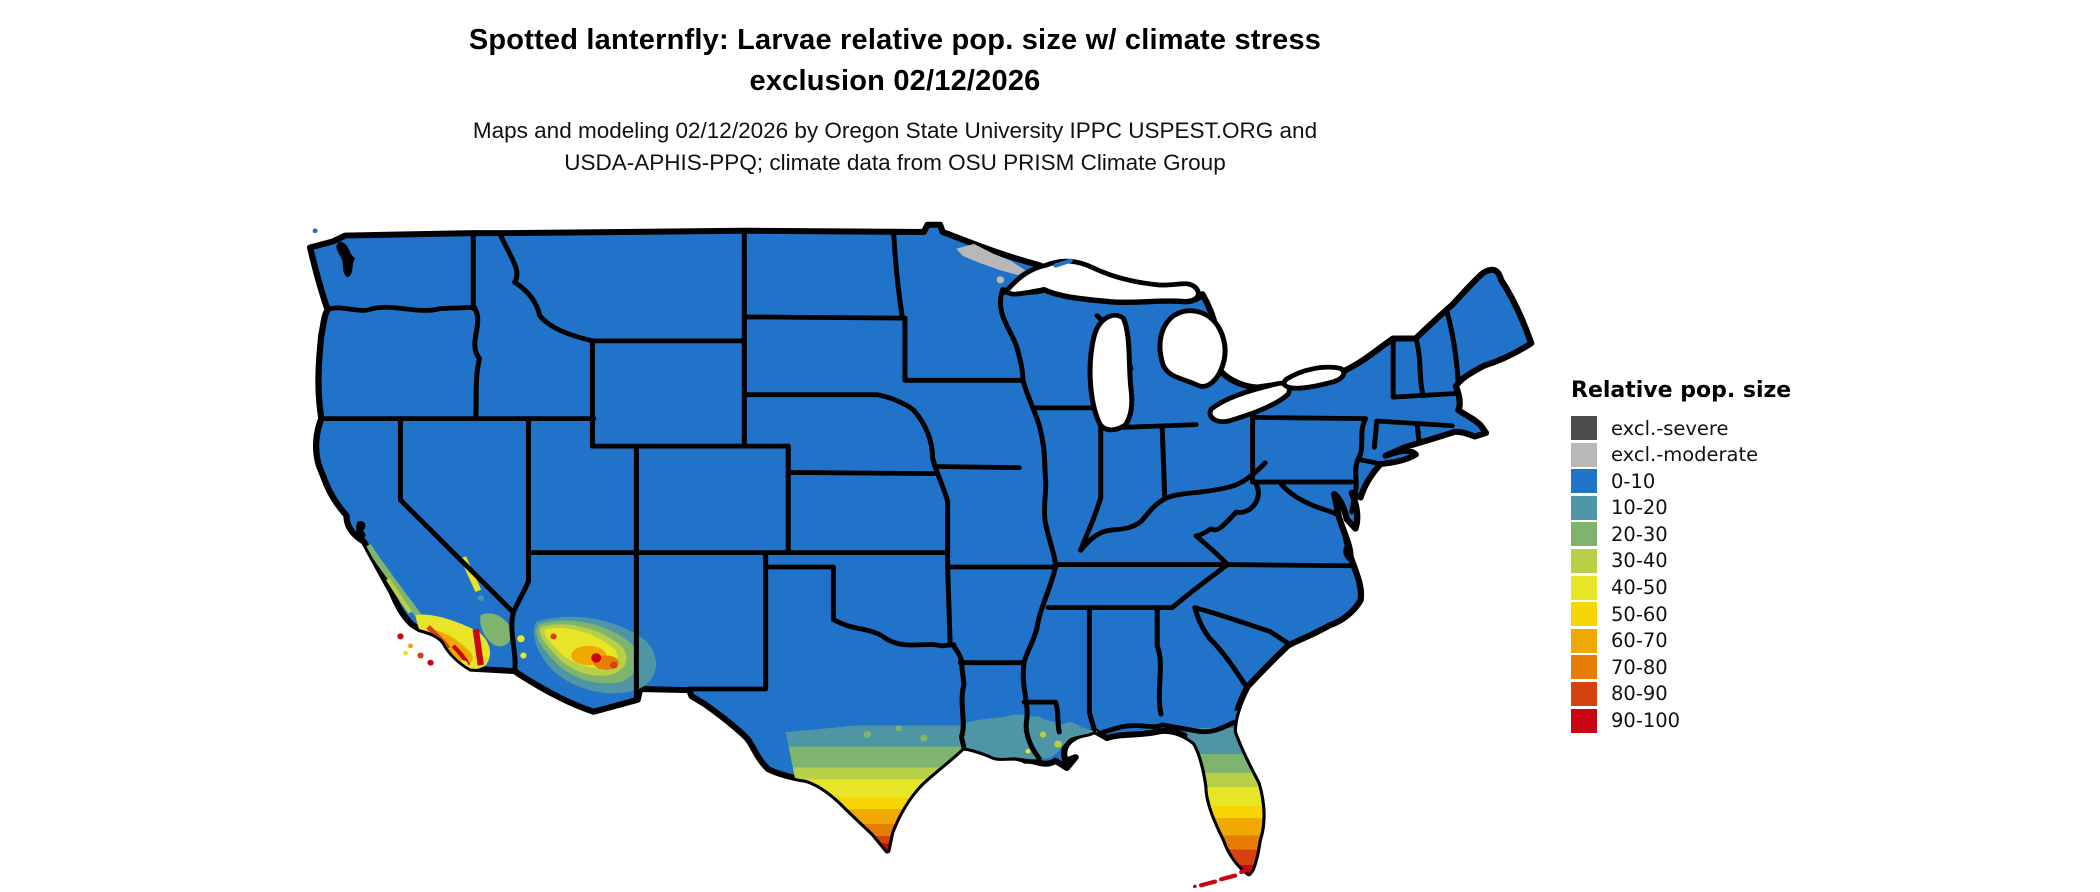  What do you see at coordinates (361, 530) in the screenshot?
I see `san-francisco-bay` at bounding box center [361, 530].